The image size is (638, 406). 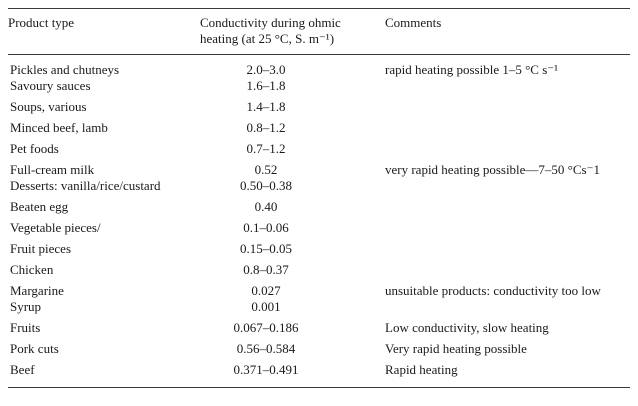 I want to click on product-cell: Pickles and chutneys, so click(x=65, y=69).